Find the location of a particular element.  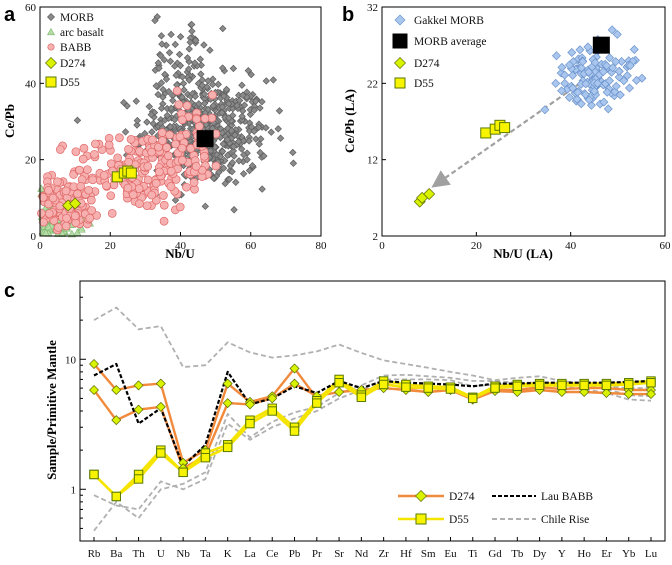

point-a-arc-basalt is located at coordinates (81, 229).